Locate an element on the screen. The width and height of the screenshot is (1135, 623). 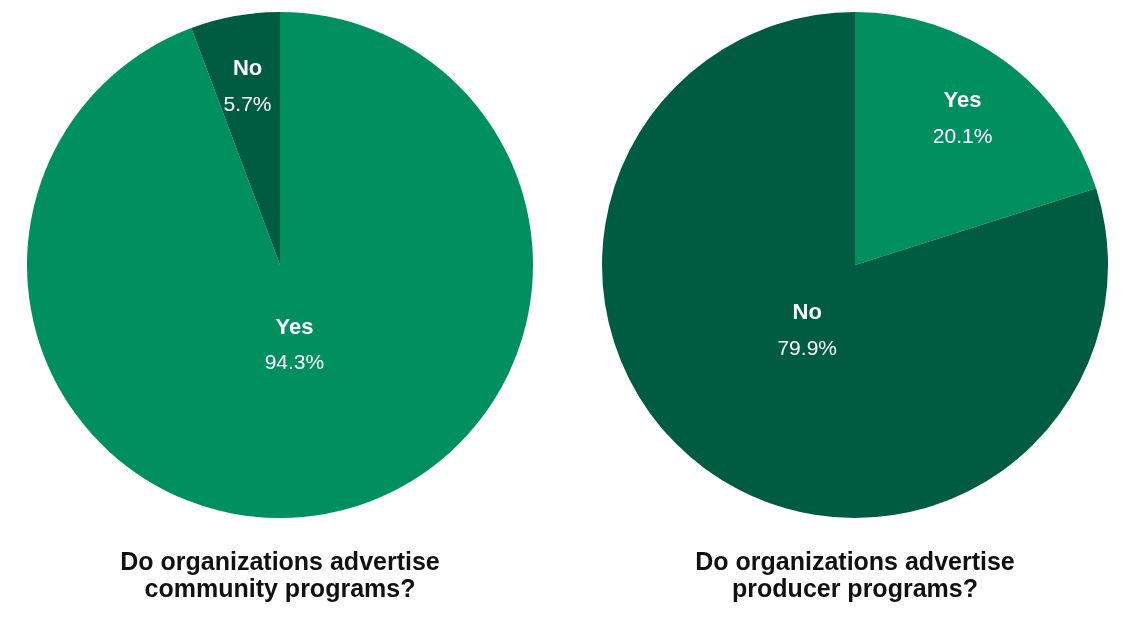
text: Do organizations advertise producer programs? is located at coordinates (855, 574).